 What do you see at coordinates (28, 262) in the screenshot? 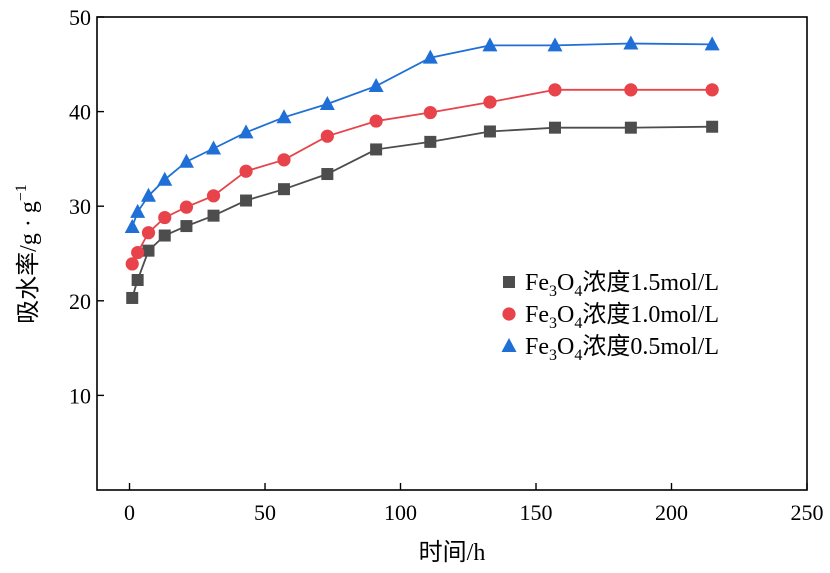
I see `y-axis-title-main: 吸水率/g · g` at bounding box center [28, 262].